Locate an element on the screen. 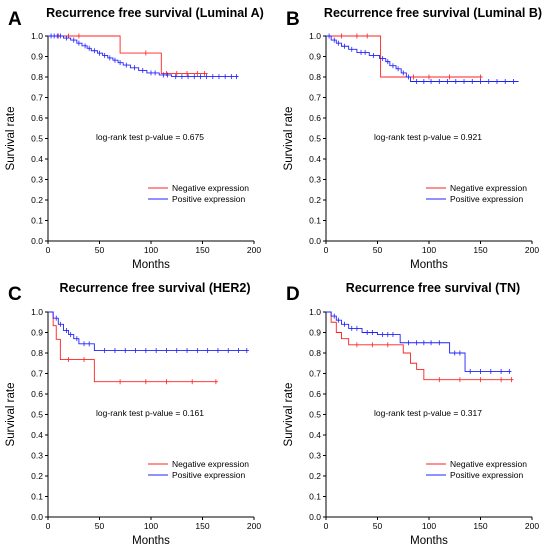 Image resolution: width=543 pixels, height=550 pixels. chart-title: Recurrence free survival (TN) is located at coordinates (433, 288).